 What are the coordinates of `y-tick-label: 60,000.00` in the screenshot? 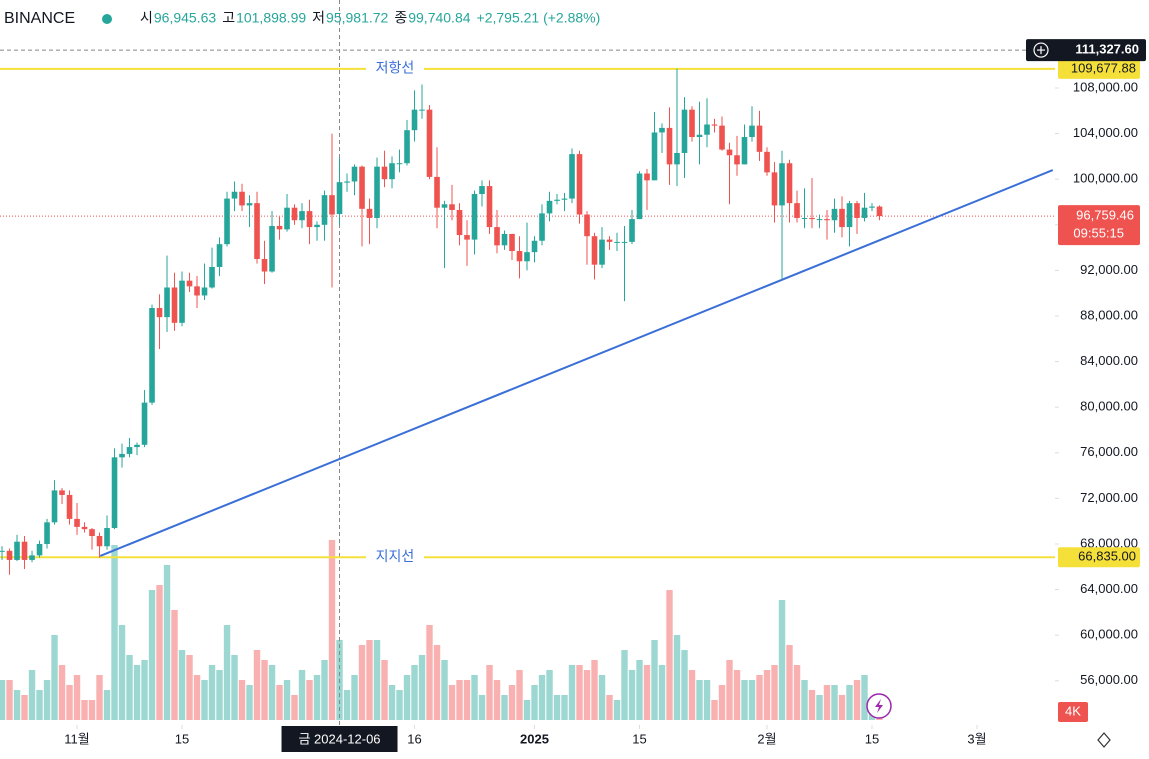 It's located at (1109, 634).